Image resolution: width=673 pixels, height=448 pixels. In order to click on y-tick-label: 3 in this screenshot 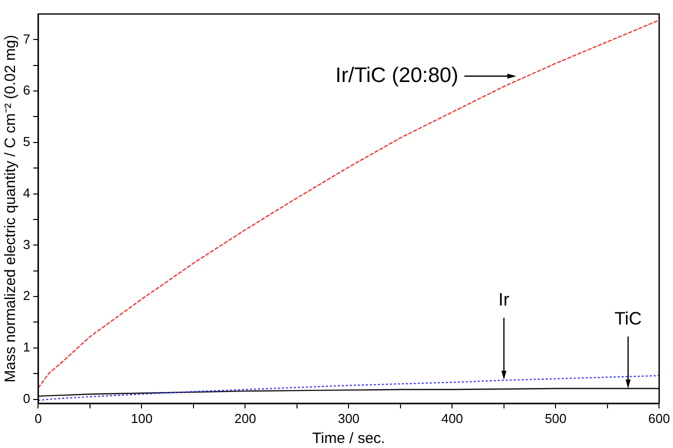, I will do `click(26, 244)`.